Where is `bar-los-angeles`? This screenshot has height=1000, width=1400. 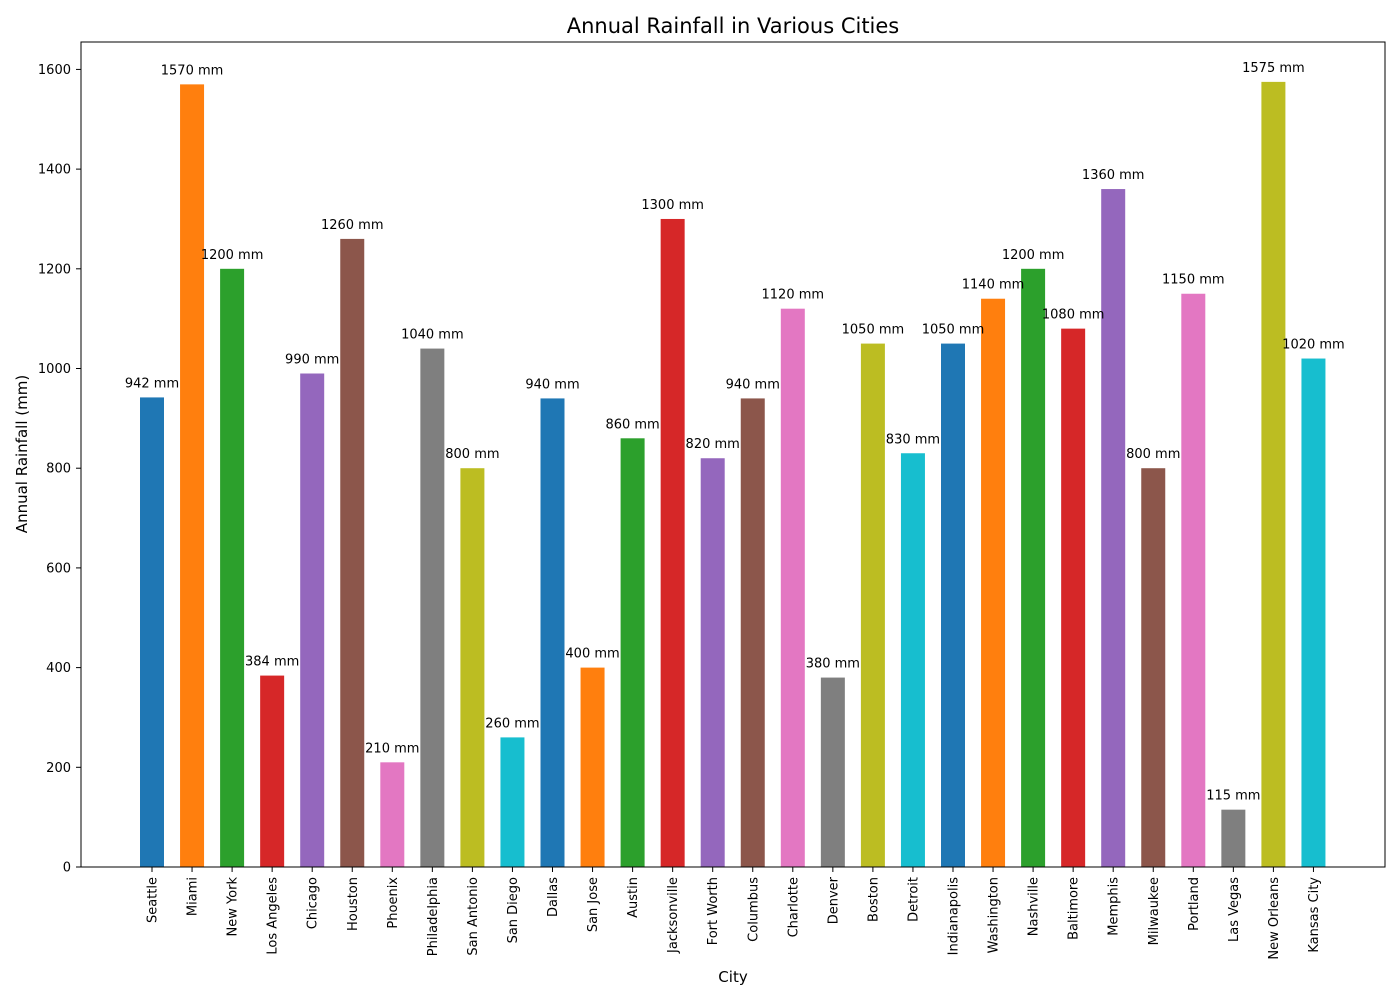 bar-los-angeles is located at coordinates (272, 771).